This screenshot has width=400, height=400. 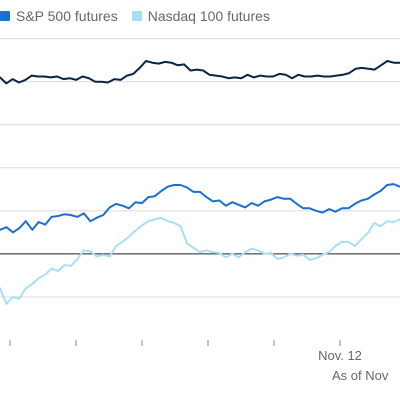 I want to click on legend-item-nasdaq: Nasdaq 100 futures, so click(x=200, y=16).